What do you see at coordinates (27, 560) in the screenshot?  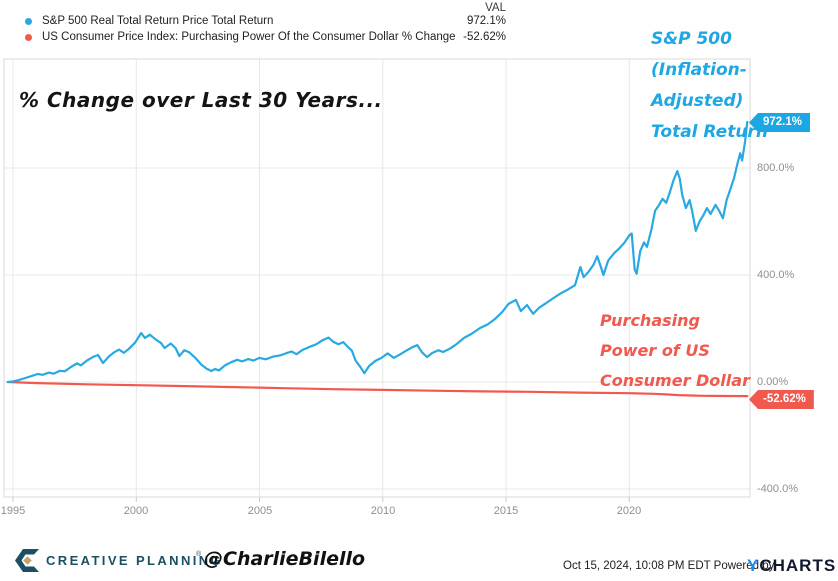 I see `creative-planning-logo-icon` at bounding box center [27, 560].